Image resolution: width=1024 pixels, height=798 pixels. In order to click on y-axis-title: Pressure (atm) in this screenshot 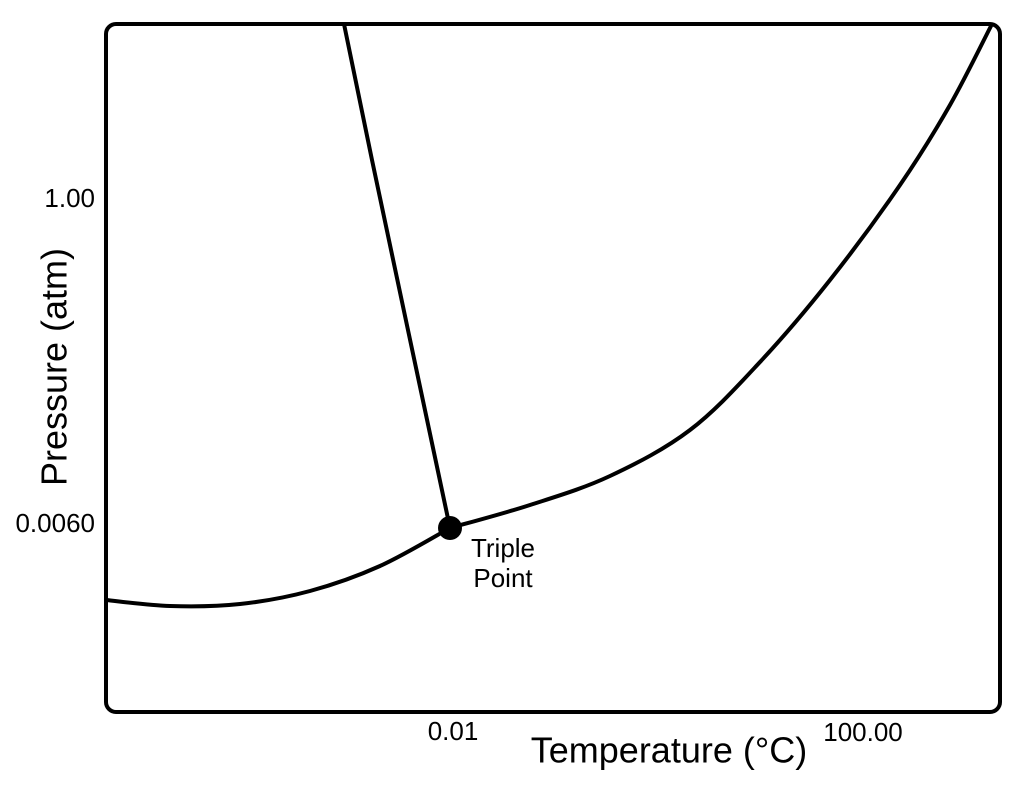, I will do `click(54, 367)`.